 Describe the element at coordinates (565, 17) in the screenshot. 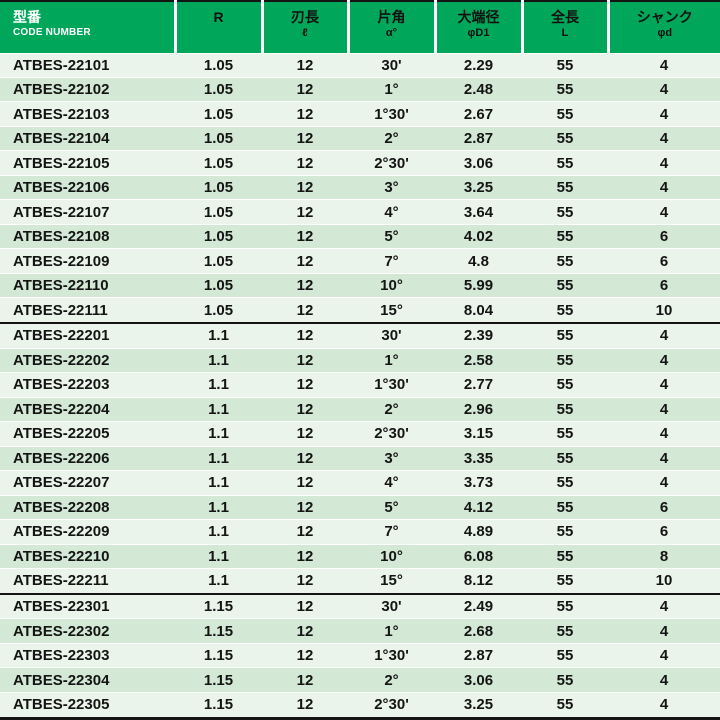

I see `header-jp-label: 全長` at that location.